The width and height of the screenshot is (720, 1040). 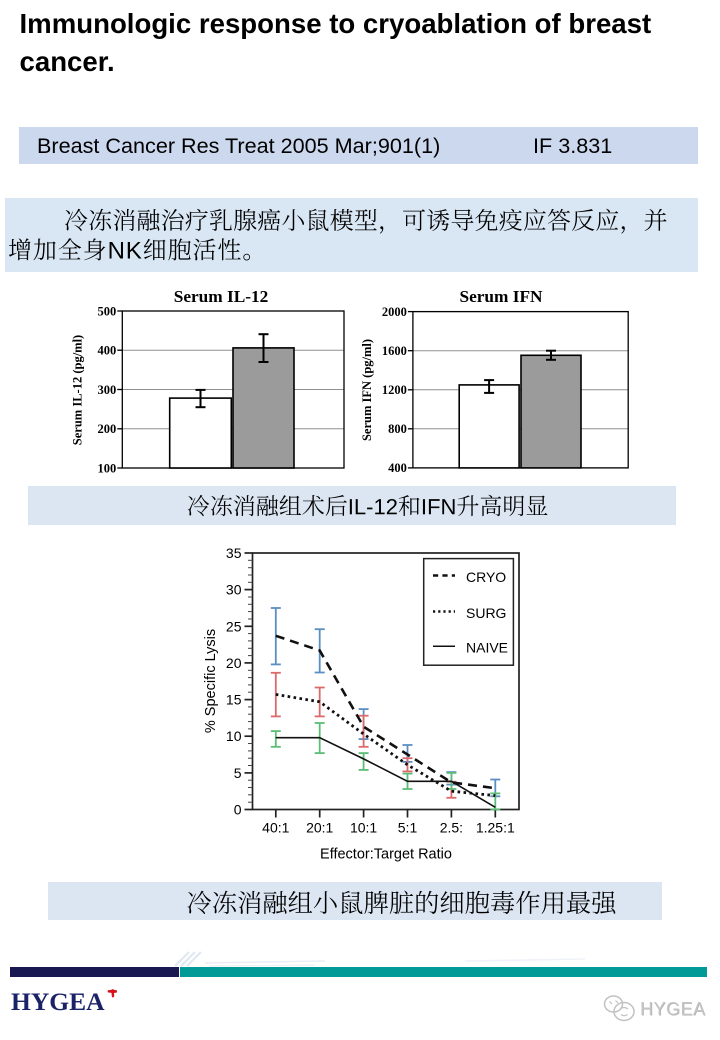 What do you see at coordinates (211, 681) in the screenshot?
I see `svg-text: % Specific Lysis` at bounding box center [211, 681].